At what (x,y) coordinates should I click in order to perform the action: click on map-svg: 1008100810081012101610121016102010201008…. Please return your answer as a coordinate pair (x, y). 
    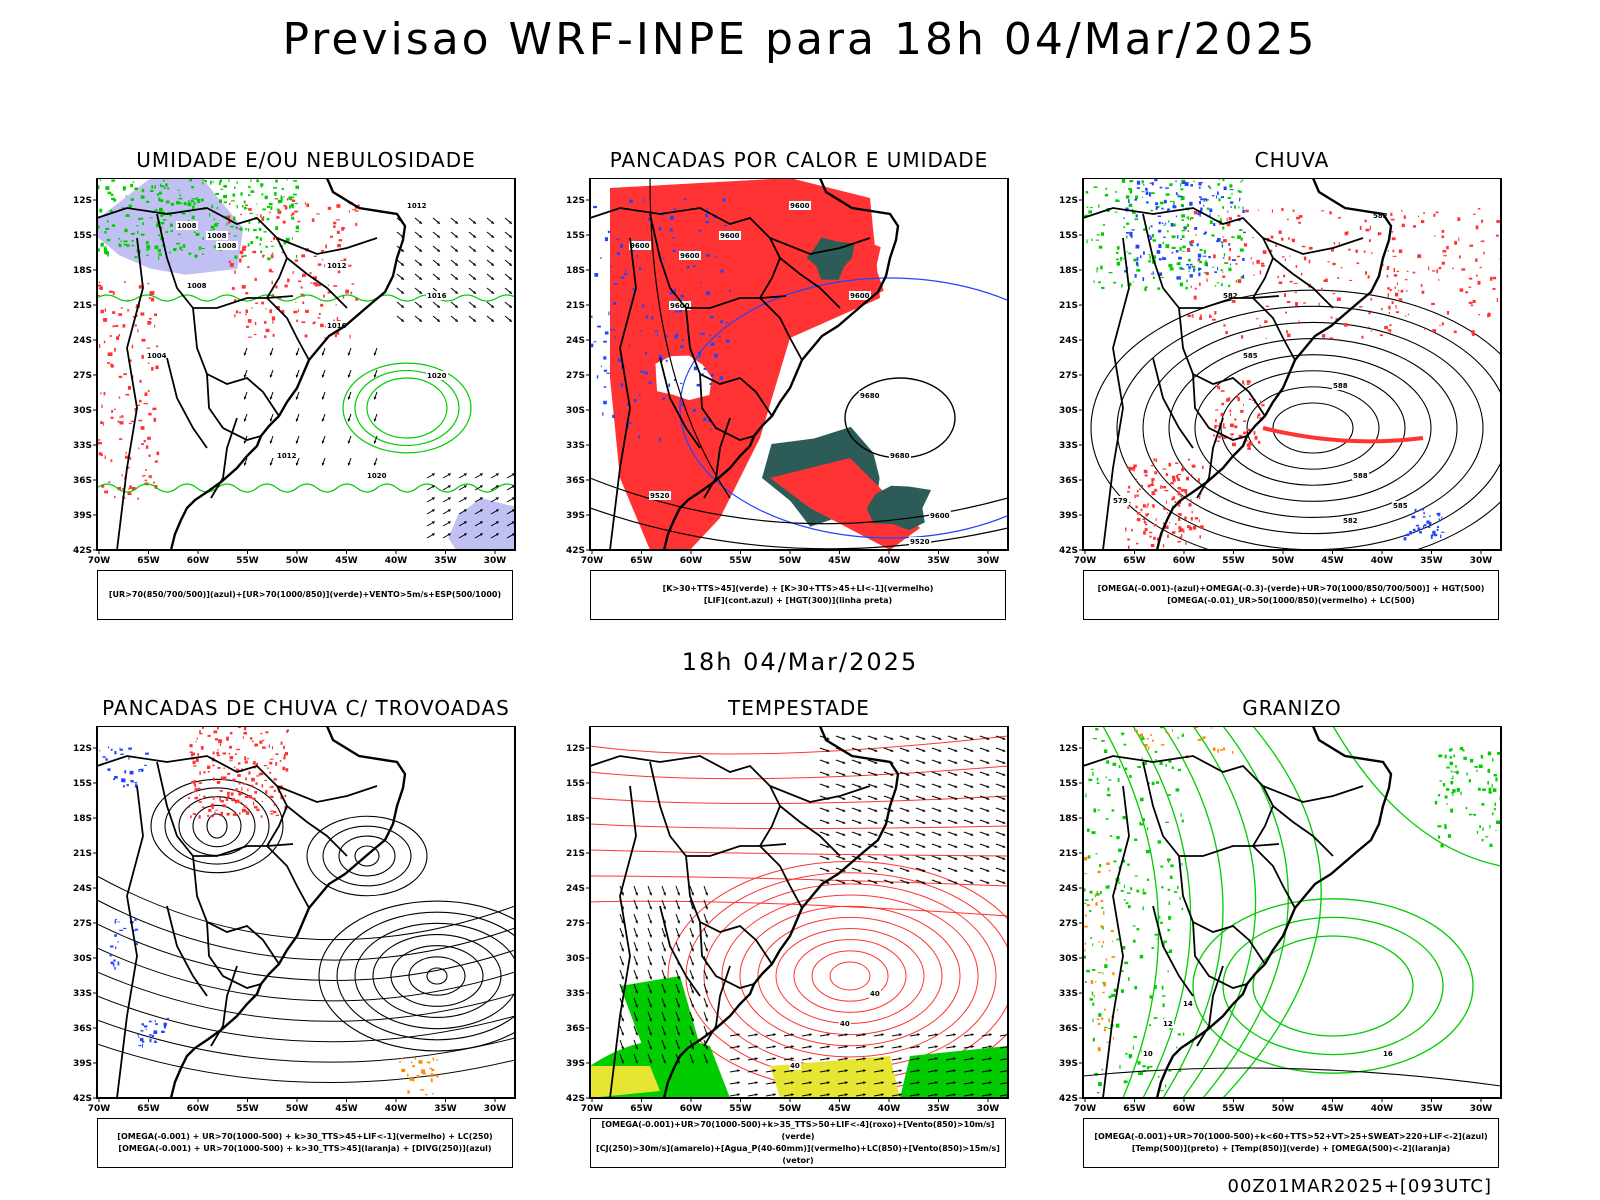
    Looking at the image, I should click on (294, 372).